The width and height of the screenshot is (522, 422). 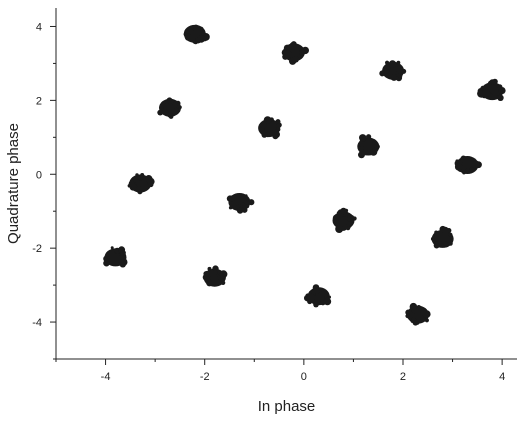 I want to click on y-axis-title: Quadrature phase, so click(x=13, y=183).